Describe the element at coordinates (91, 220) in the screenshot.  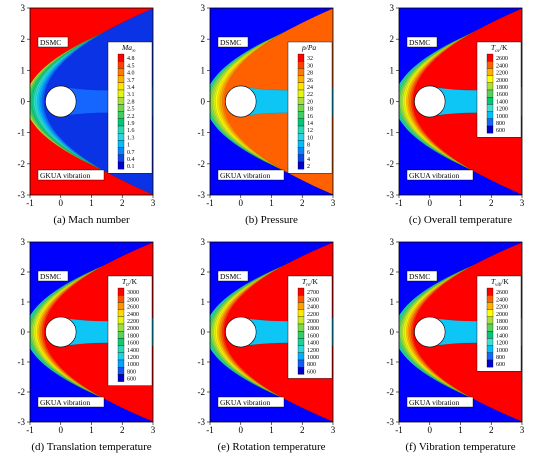
I see `panel-caption: (a) Mach number` at that location.